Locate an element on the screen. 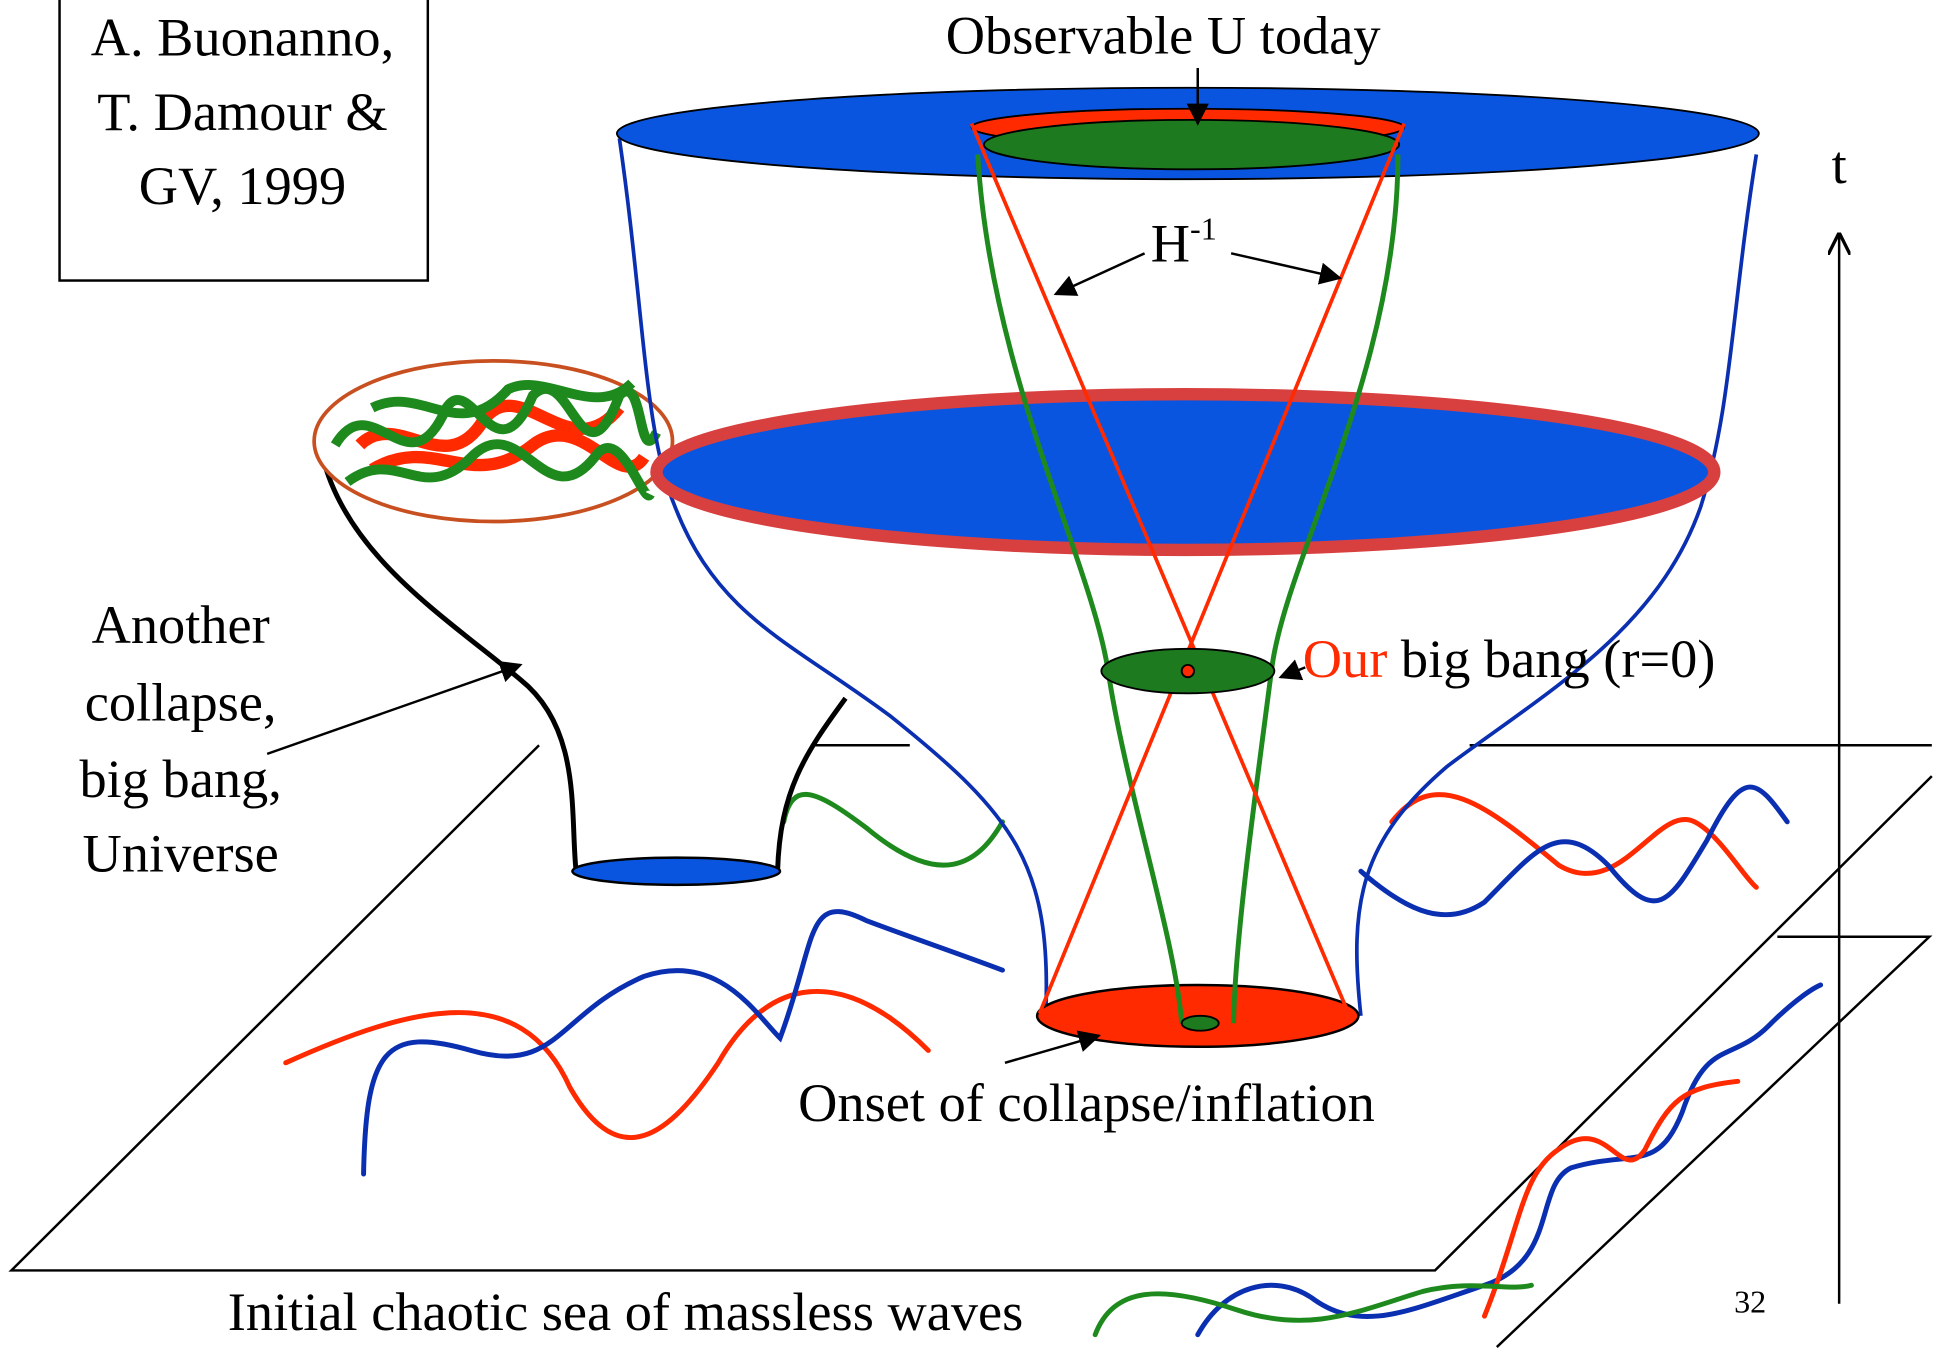 This screenshot has height=1352, width=1937. sea-label: Initial chaotic sea of massless waves is located at coordinates (626, 1312).